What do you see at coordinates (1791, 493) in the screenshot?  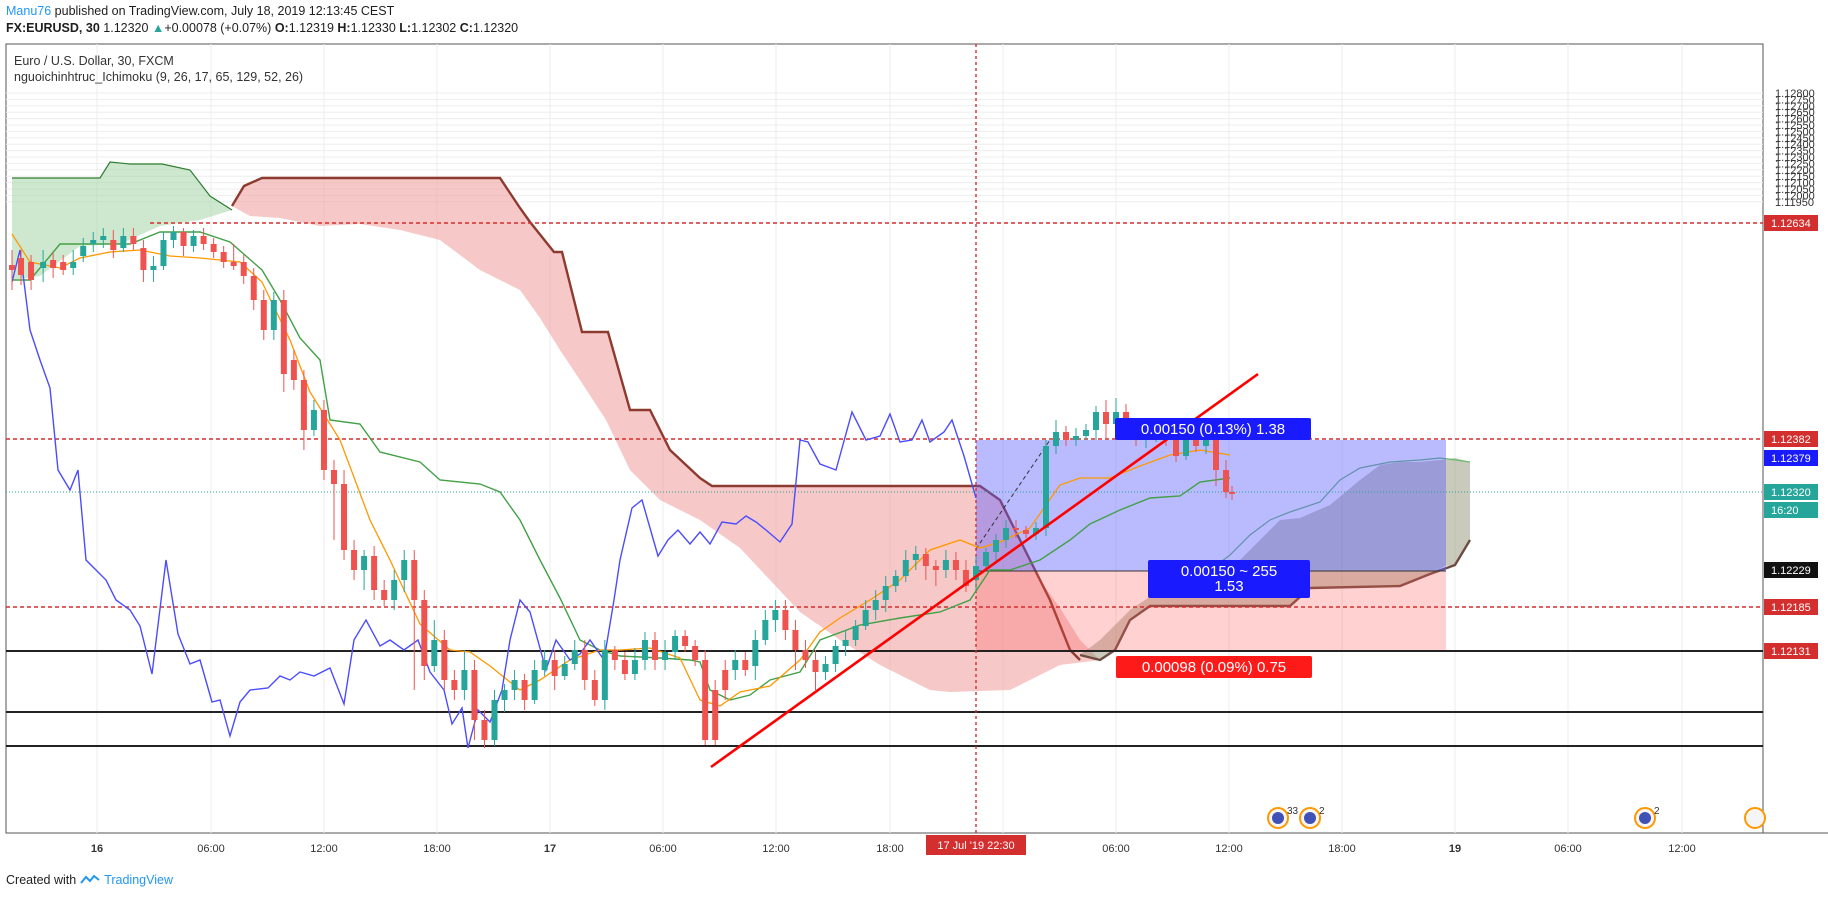 I see `price-label-text: 1.12320` at bounding box center [1791, 493].